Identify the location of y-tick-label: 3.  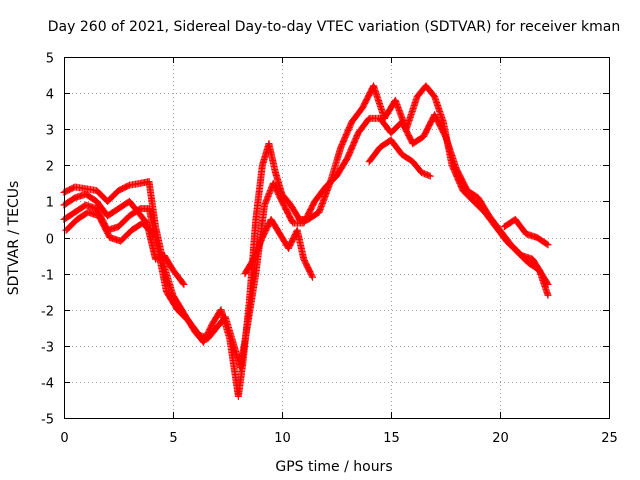
(50, 131).